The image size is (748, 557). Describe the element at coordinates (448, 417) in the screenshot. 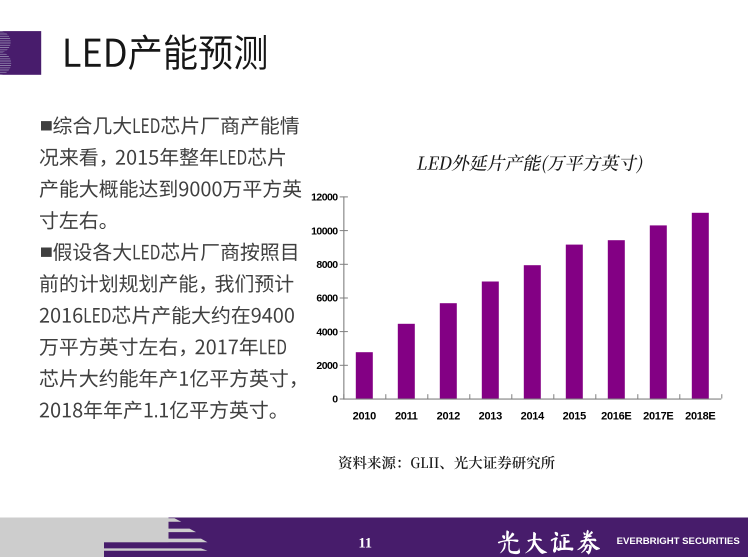

I see `svg-text: 2012` at that location.